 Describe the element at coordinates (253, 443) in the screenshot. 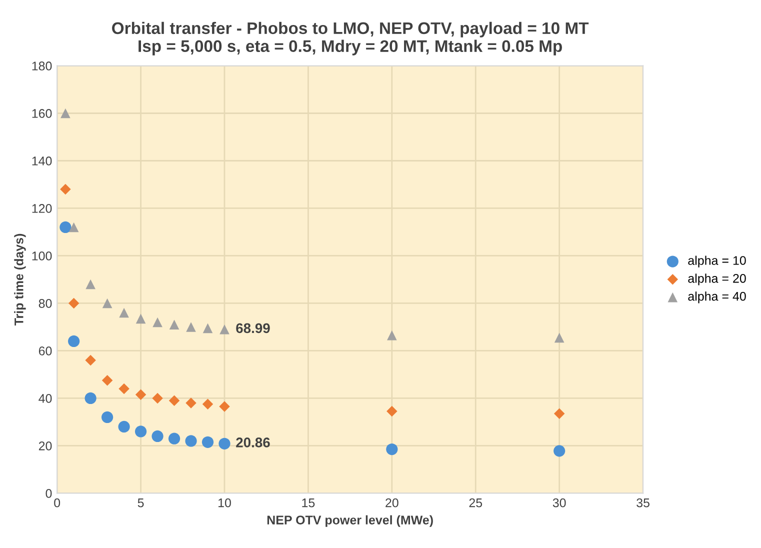

I see `annotation: 20.86` at that location.